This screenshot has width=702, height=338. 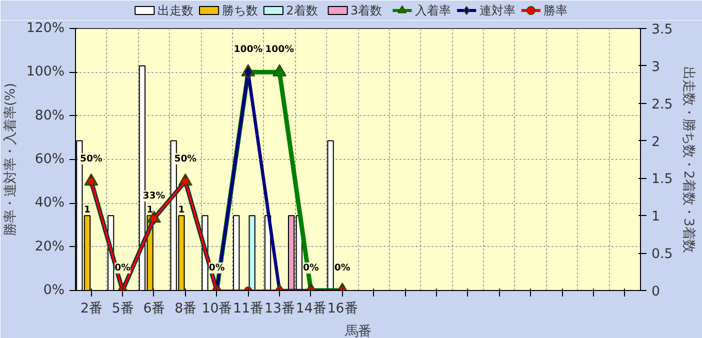 What do you see at coordinates (688, 159) in the screenshot?
I see `y2-axis-title: 出走数・勝ち数・2着数・3着数` at bounding box center [688, 159].